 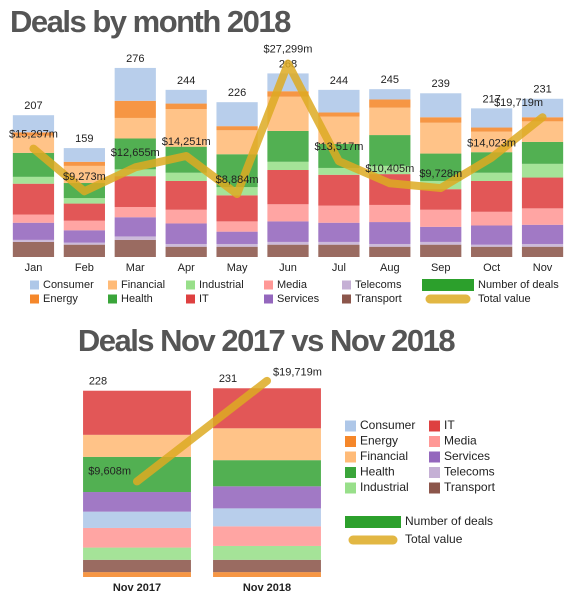 I want to click on line-label: $8,884m, so click(x=237, y=180).